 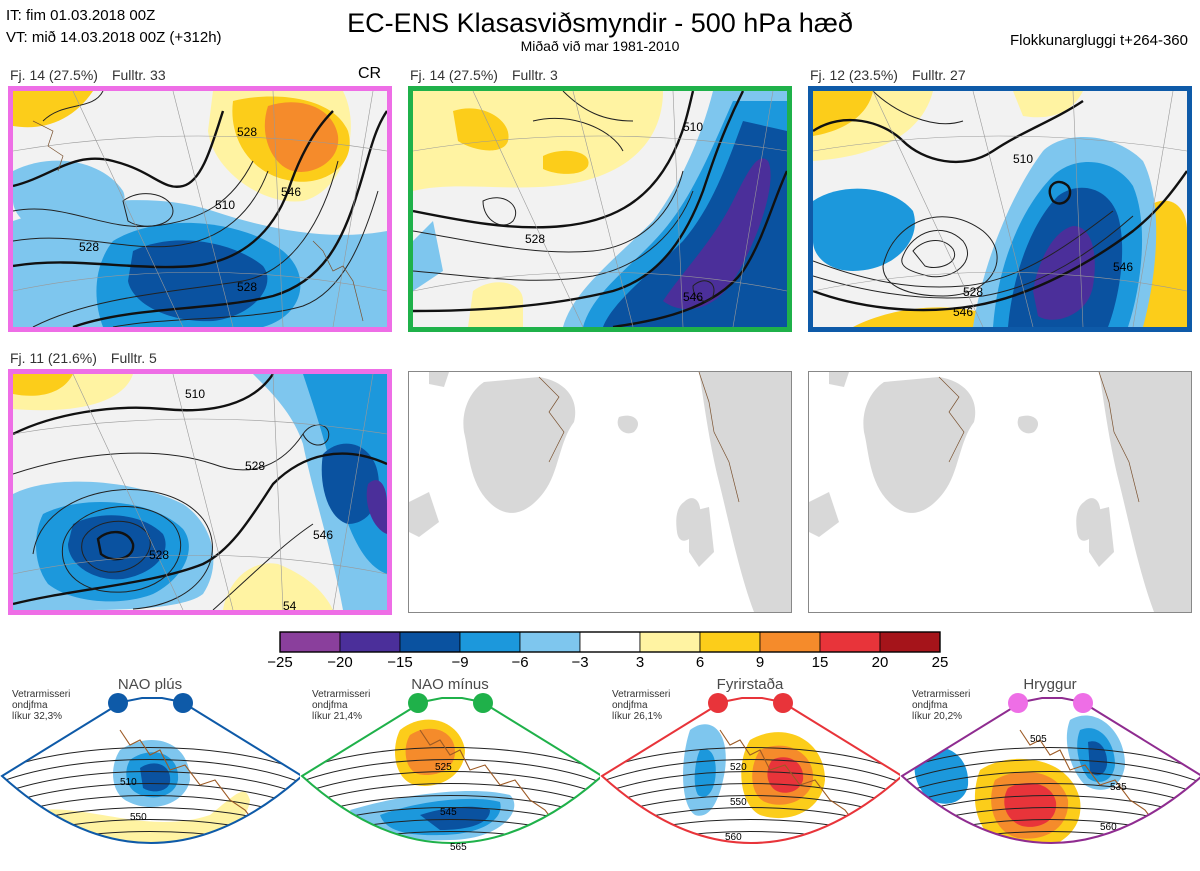 What do you see at coordinates (520, 662) in the screenshot?
I see `colorbar-tick-label: −6` at bounding box center [520, 662].